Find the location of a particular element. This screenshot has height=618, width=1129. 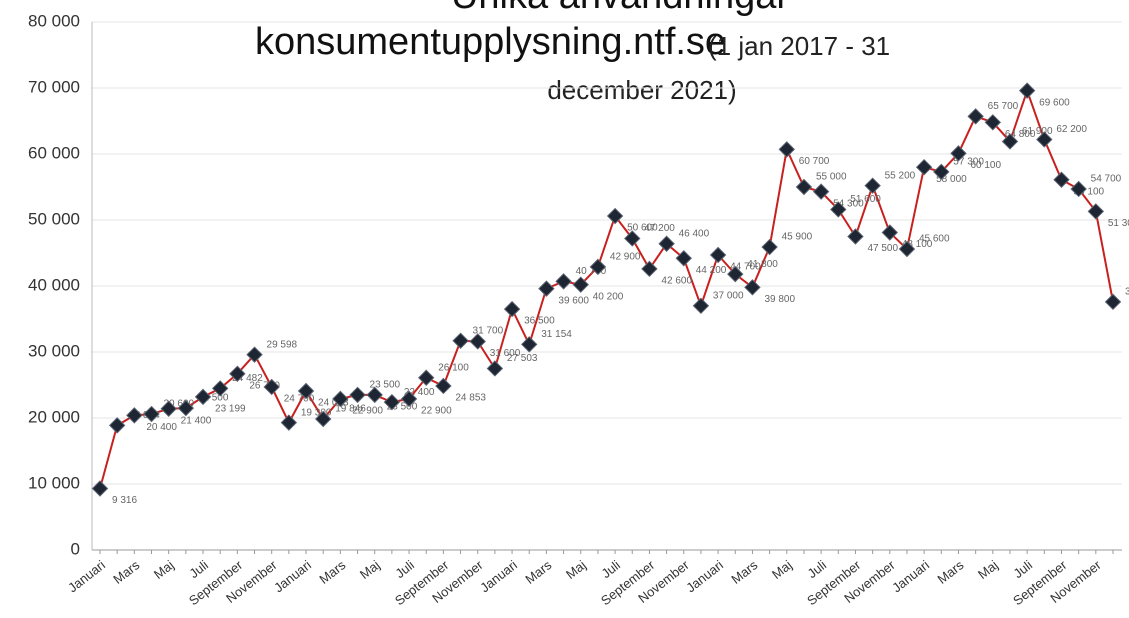

data-label: 9 316 is located at coordinates (124, 500).